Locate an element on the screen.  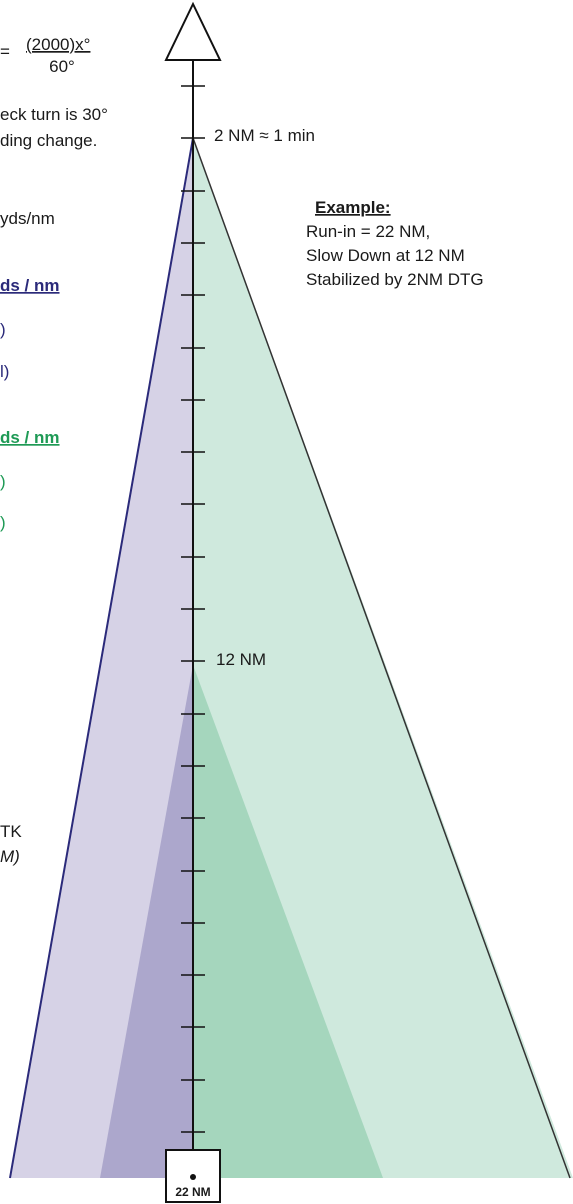
check-turn-line2: ding change. is located at coordinates (48, 140).